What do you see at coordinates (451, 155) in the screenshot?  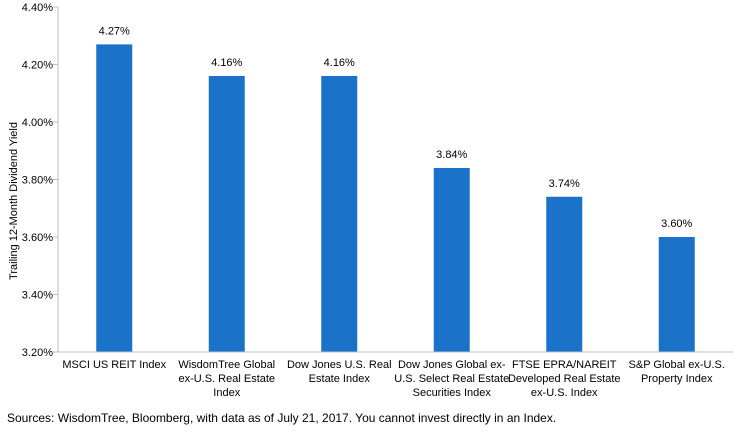 I see `data-label: 3.84%` at bounding box center [451, 155].